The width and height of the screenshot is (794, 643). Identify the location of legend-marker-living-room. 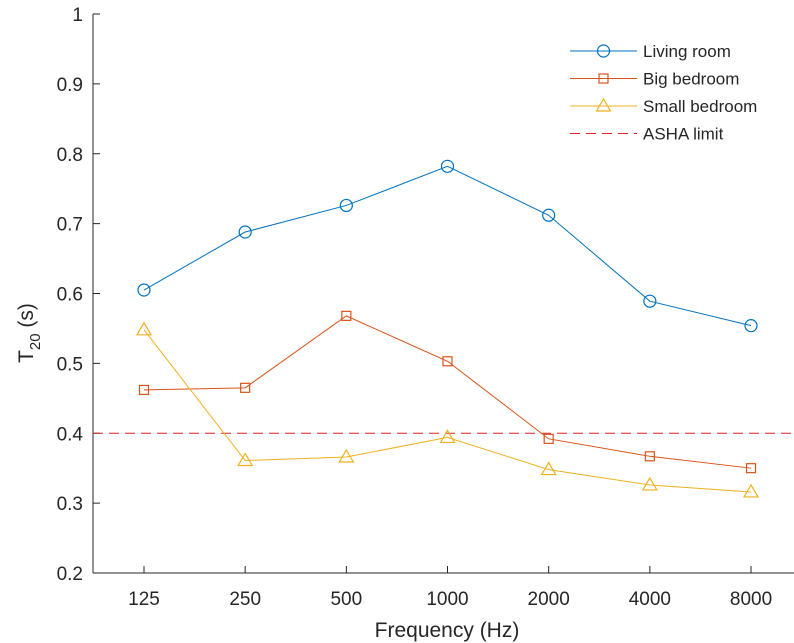
(603, 51).